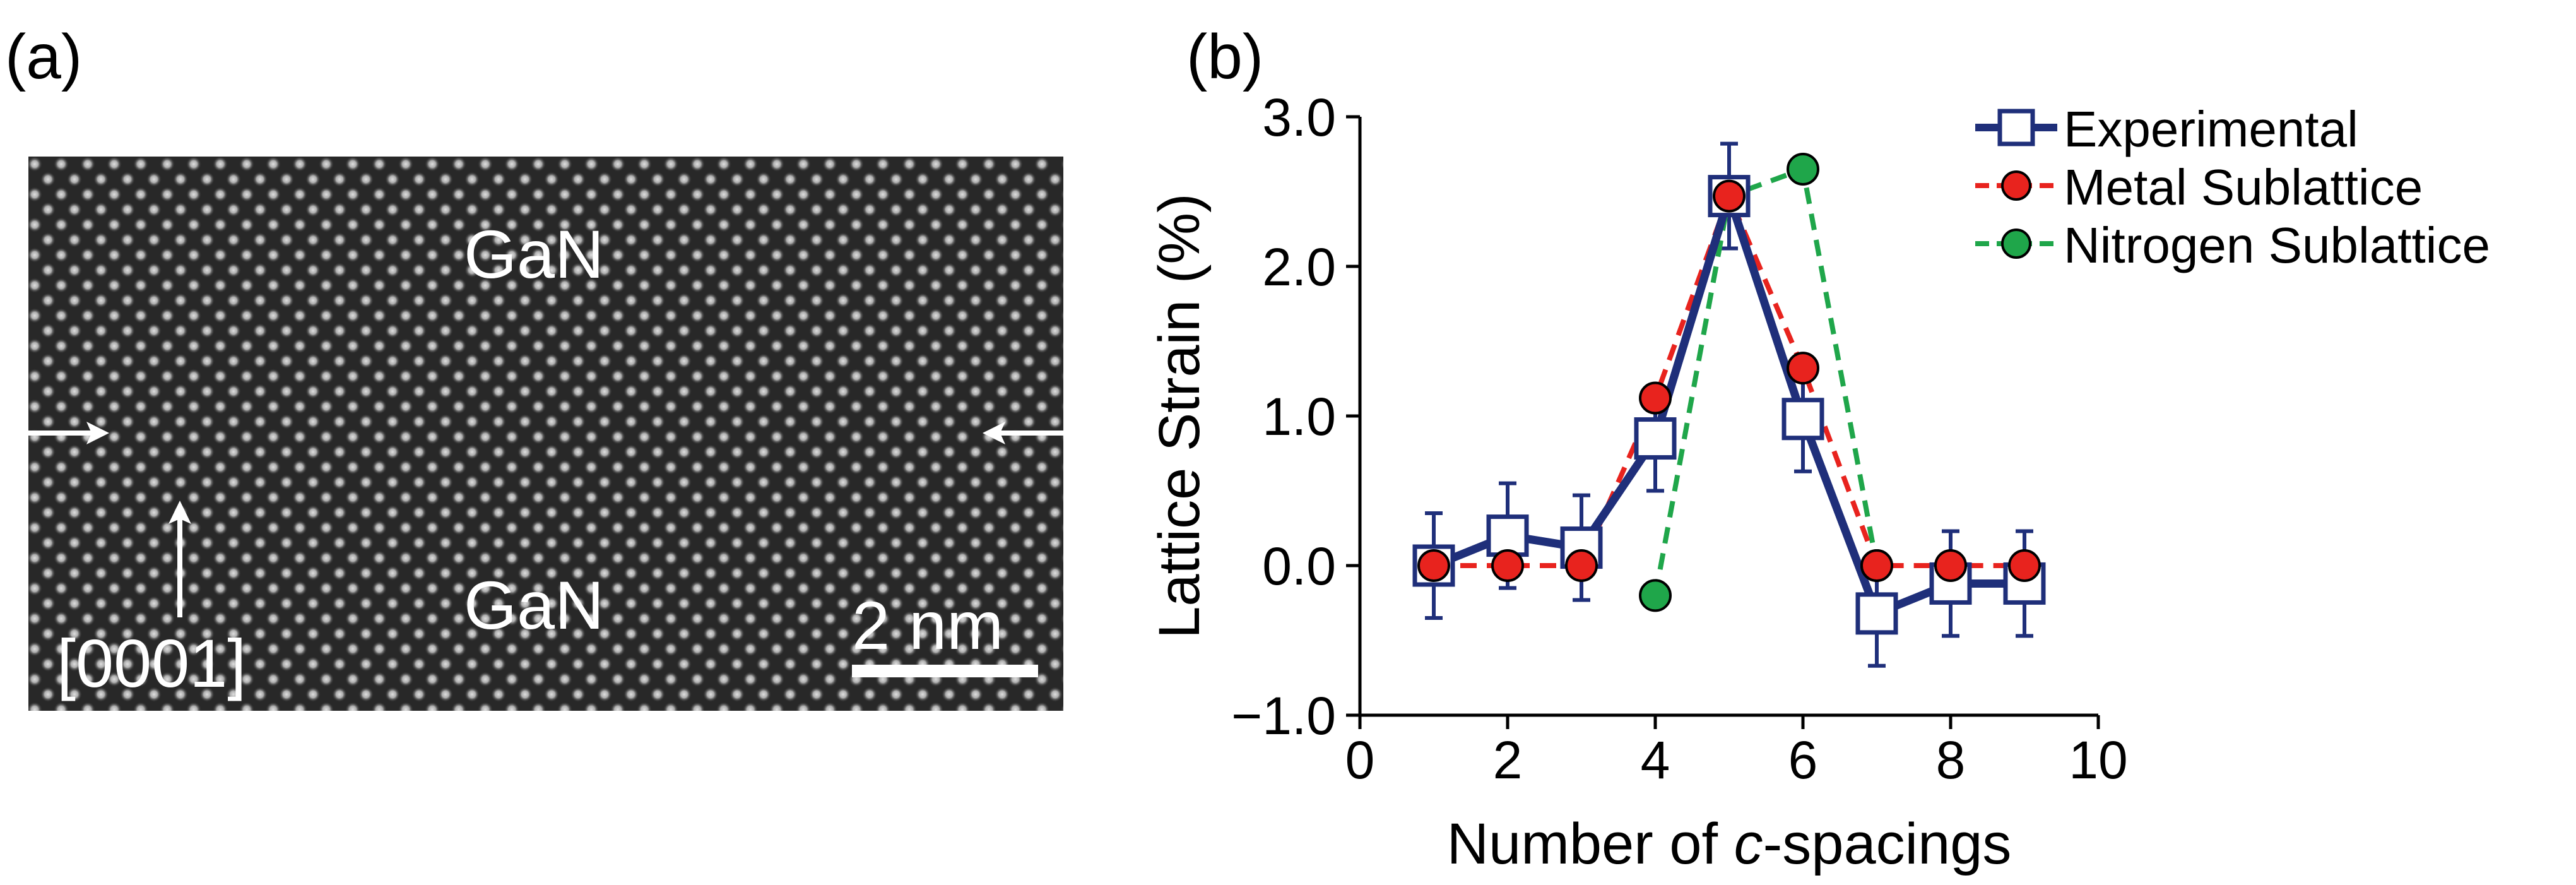 This screenshot has height=885, width=2576. What do you see at coordinates (179, 559) in the screenshot?
I see `up-arrow-icon` at bounding box center [179, 559].